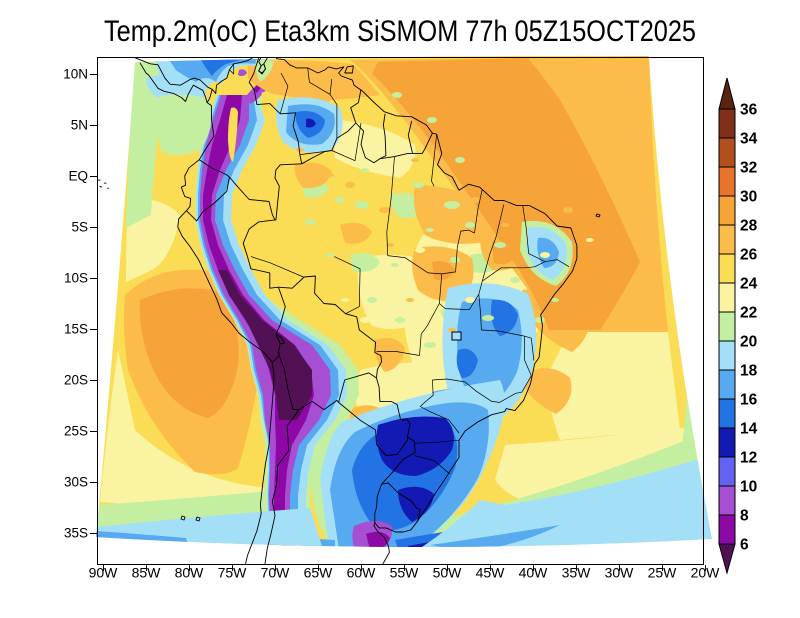 This screenshot has height=618, width=800. Describe the element at coordinates (319, 573) in the screenshot. I see `svg-text: 65W` at that location.